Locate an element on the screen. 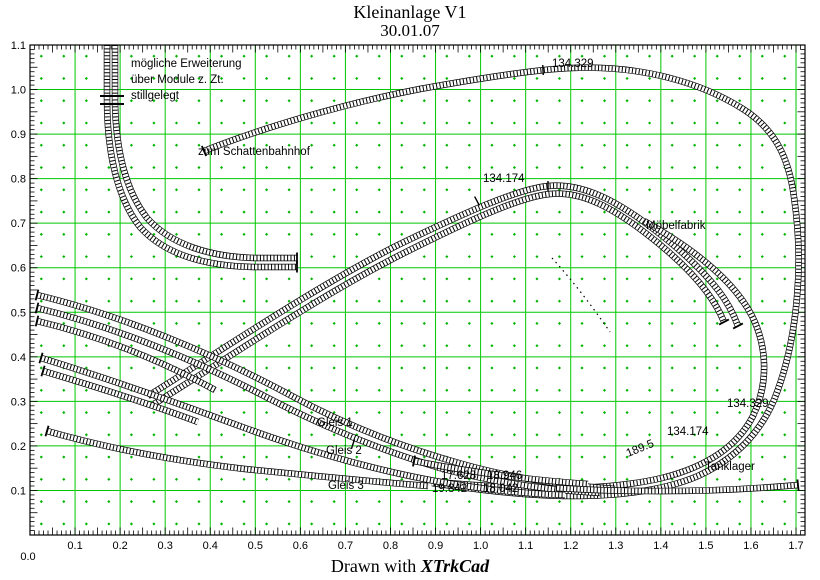  plan-annotation: 134.329 is located at coordinates (748, 404).